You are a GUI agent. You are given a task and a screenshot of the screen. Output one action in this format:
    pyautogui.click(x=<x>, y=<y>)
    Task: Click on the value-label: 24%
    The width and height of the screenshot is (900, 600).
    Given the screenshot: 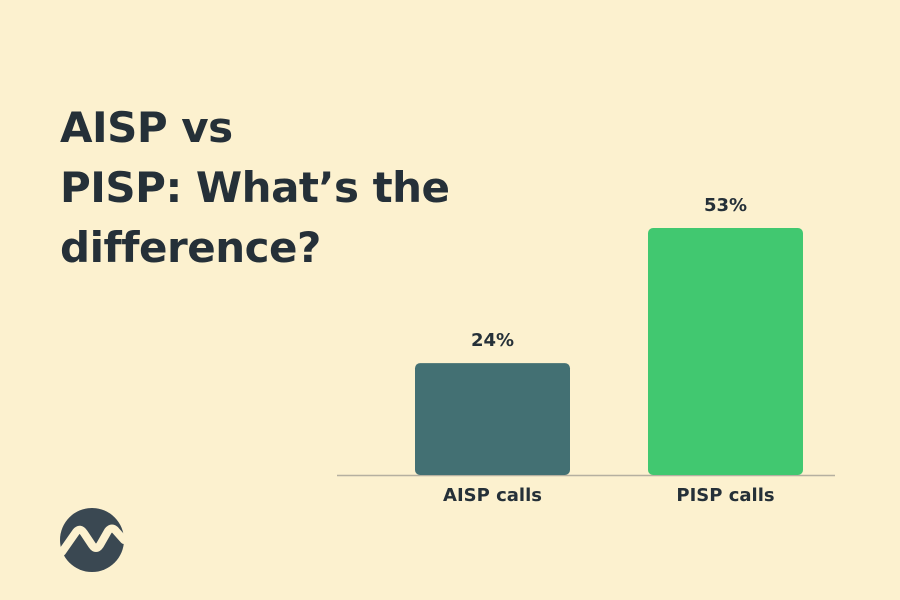 What is the action you would take?
    pyautogui.click(x=492, y=340)
    